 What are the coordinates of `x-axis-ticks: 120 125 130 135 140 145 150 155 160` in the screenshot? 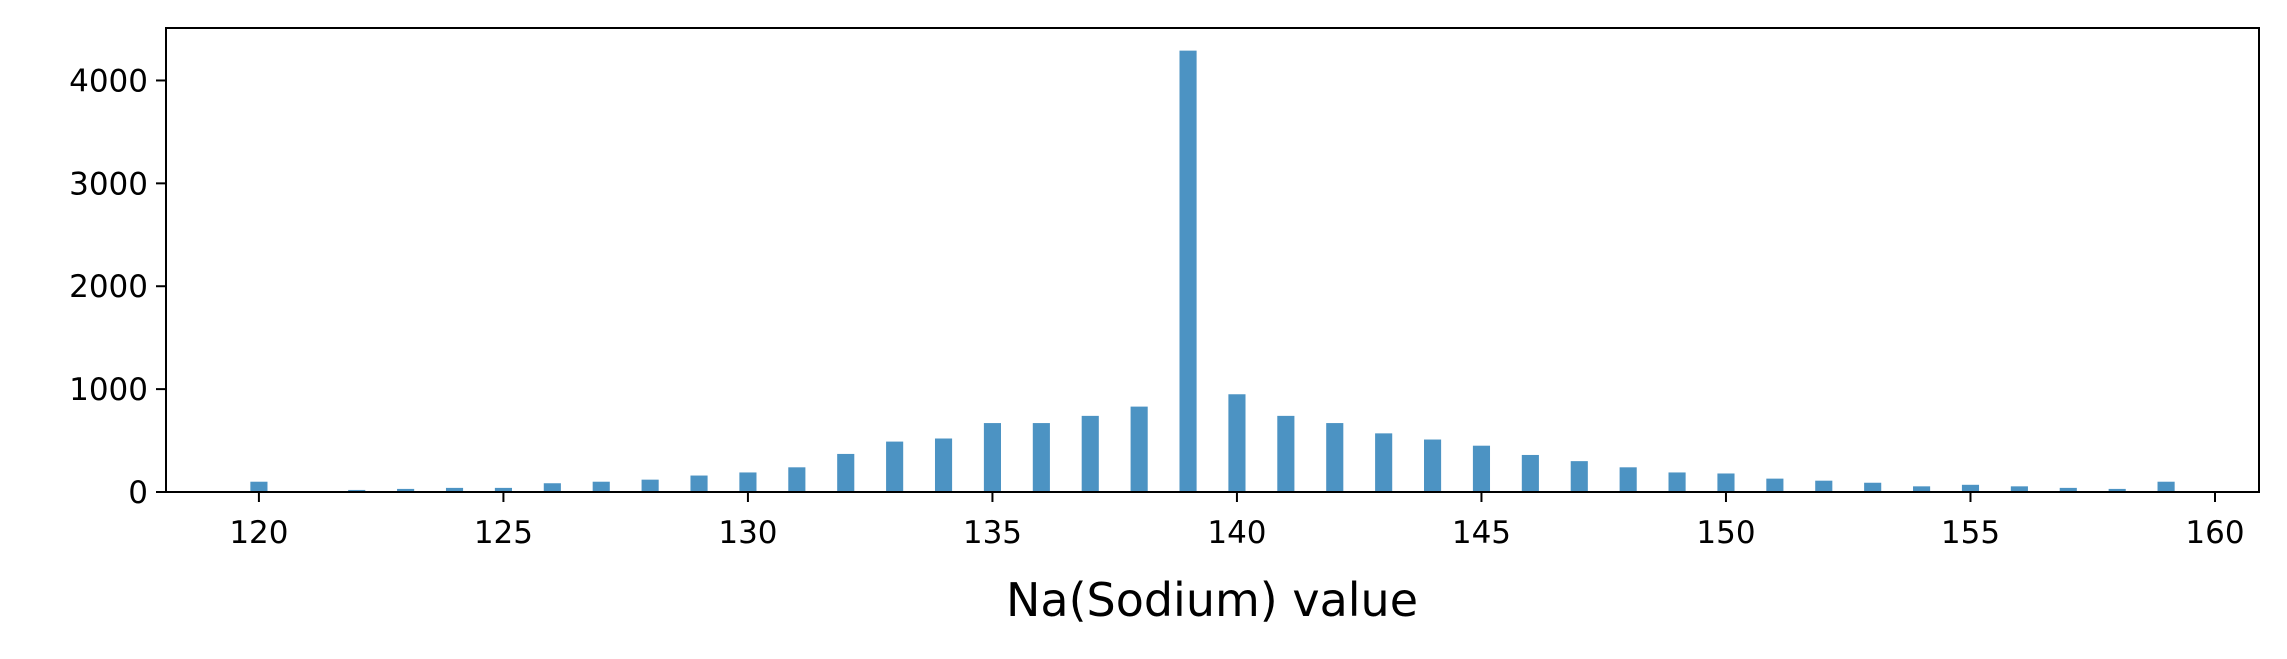 It's located at (1237, 521).